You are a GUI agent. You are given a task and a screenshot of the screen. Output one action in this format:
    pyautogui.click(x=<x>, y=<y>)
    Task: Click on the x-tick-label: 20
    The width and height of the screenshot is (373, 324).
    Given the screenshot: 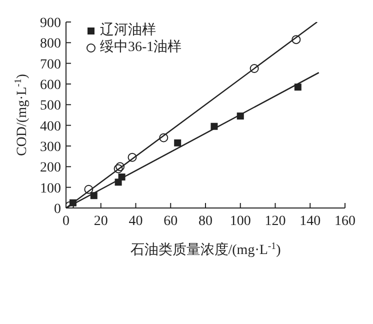 What is the action you would take?
    pyautogui.click(x=101, y=221)
    